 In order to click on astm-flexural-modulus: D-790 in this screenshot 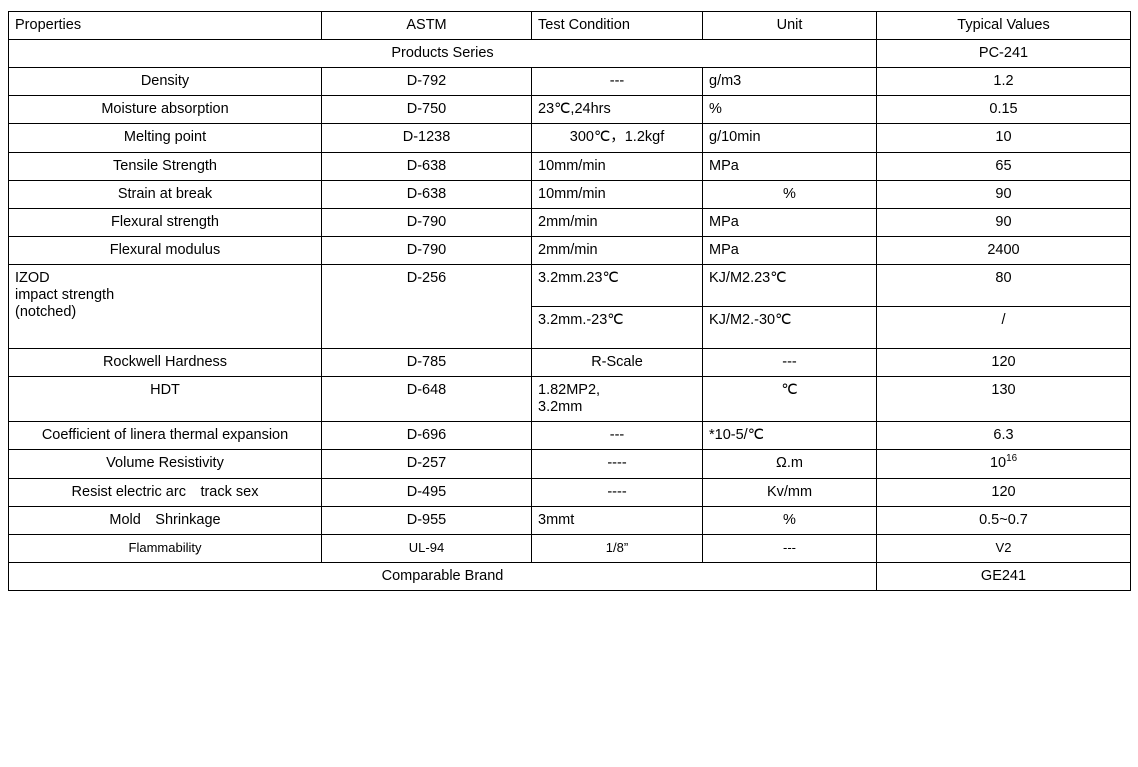, I will do `click(426, 250)`.